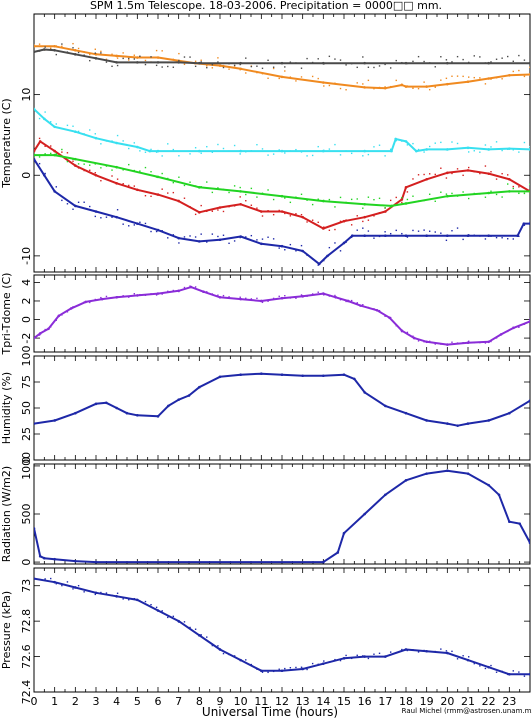  I want to click on y-tick-label: 72.8, so click(26, 621).